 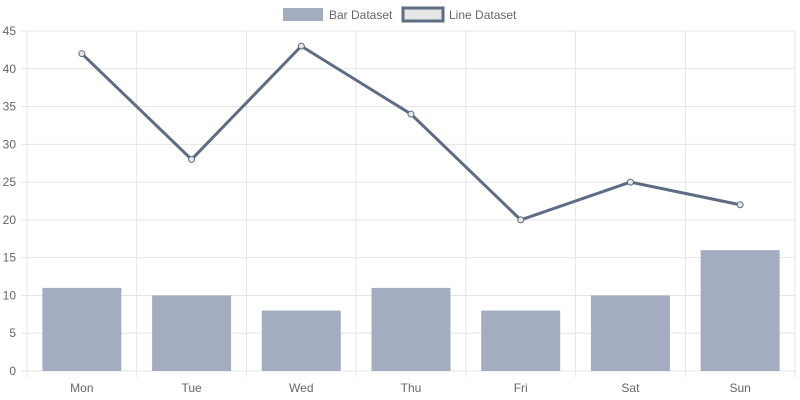 What do you see at coordinates (10, 220) in the screenshot?
I see `y-tick-label: 20` at bounding box center [10, 220].